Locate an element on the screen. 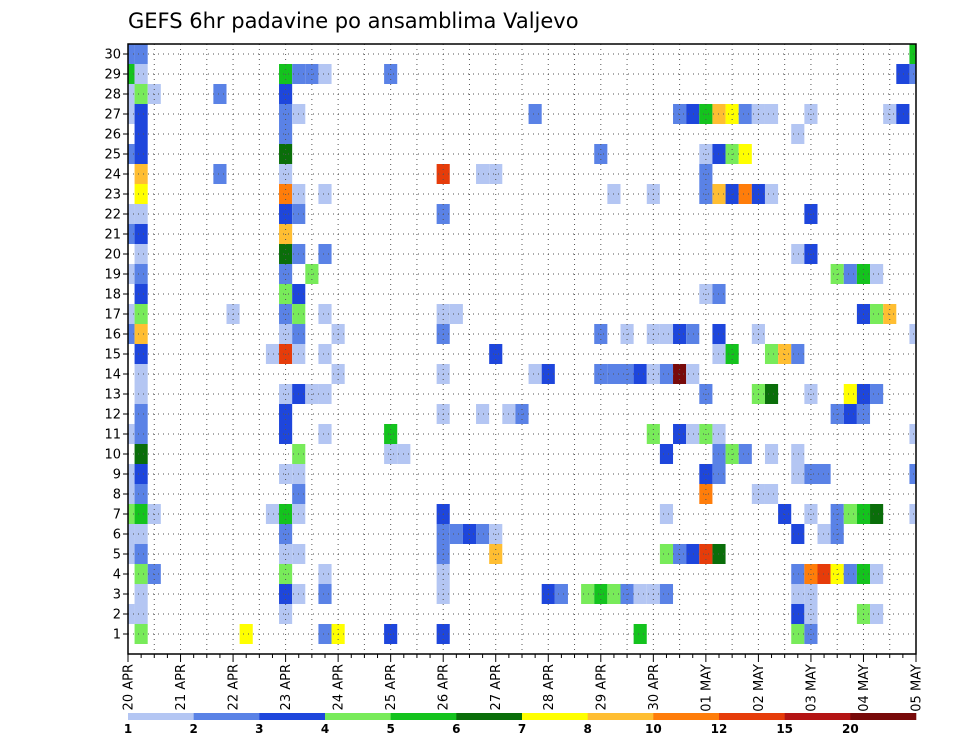 Image resolution: width=960 pixels, height=742 pixels. x-tick-label: 04 MAY is located at coordinates (864, 688).